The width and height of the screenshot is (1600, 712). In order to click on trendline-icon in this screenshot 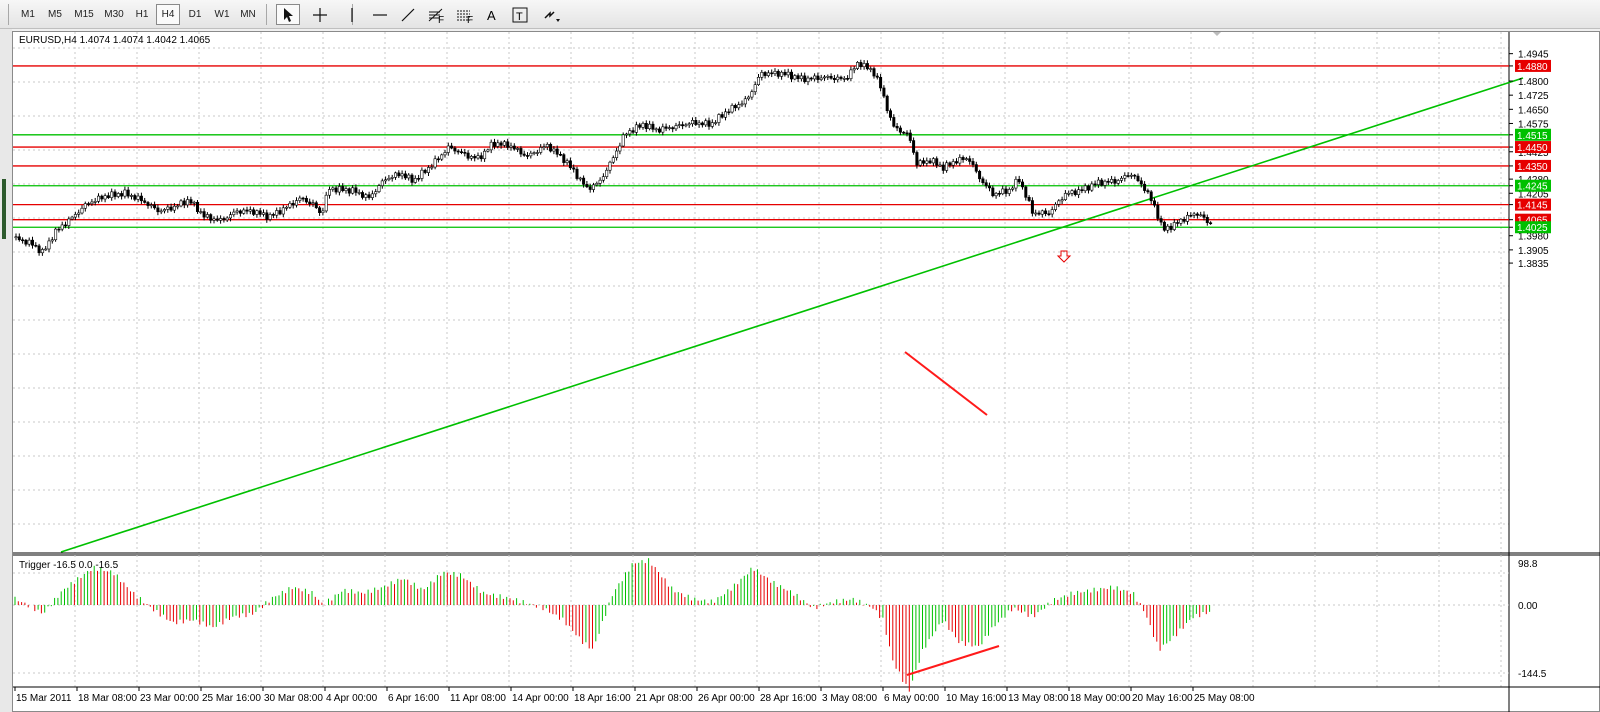, I will do `click(408, 14)`.